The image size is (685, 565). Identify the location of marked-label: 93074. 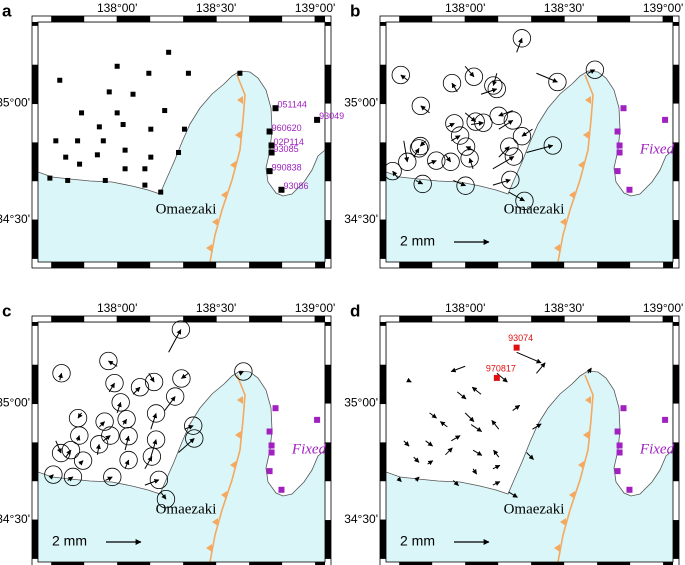
(520, 338).